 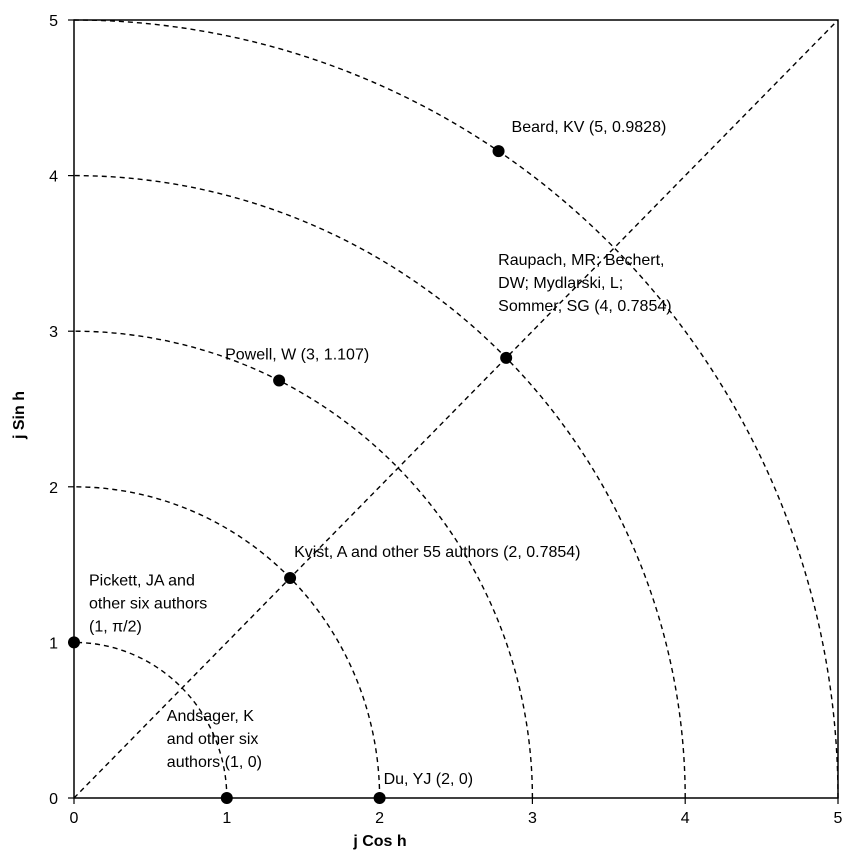 What do you see at coordinates (53, 177) in the screenshot?
I see `y-tick-label: 4` at bounding box center [53, 177].